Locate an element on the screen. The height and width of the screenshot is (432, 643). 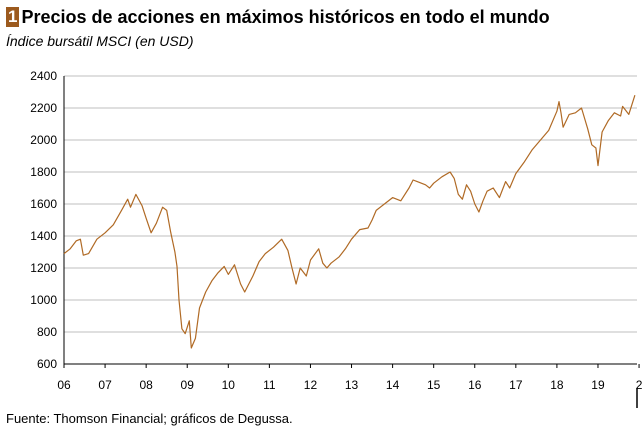
y-tick-label: 1600 is located at coordinates (43, 204).